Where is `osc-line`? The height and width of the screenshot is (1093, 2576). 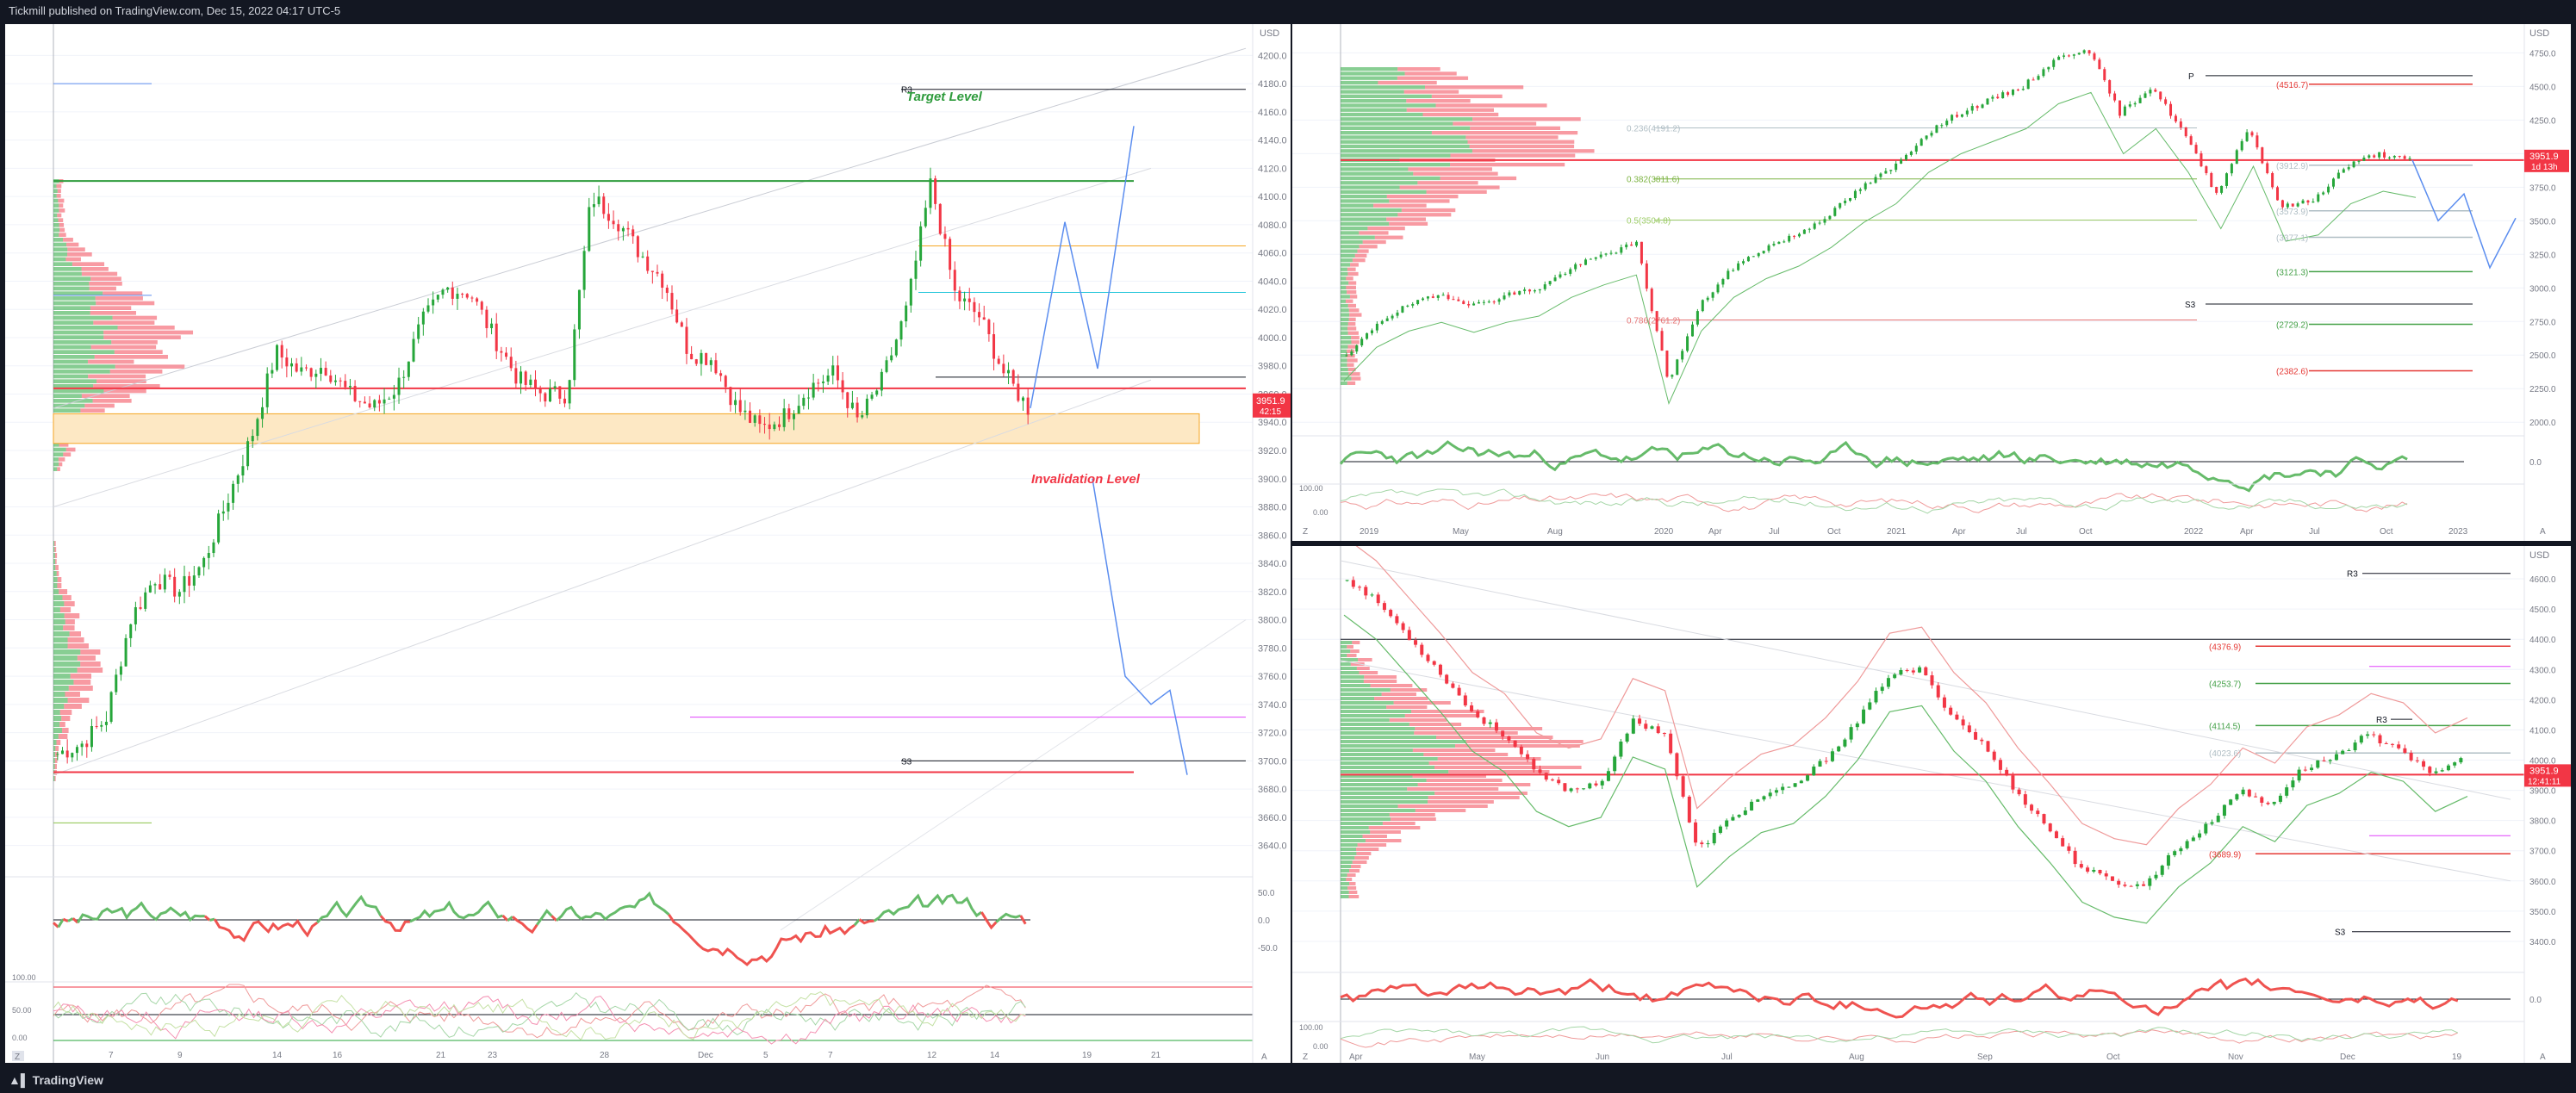 osc-line is located at coordinates (928, 907).